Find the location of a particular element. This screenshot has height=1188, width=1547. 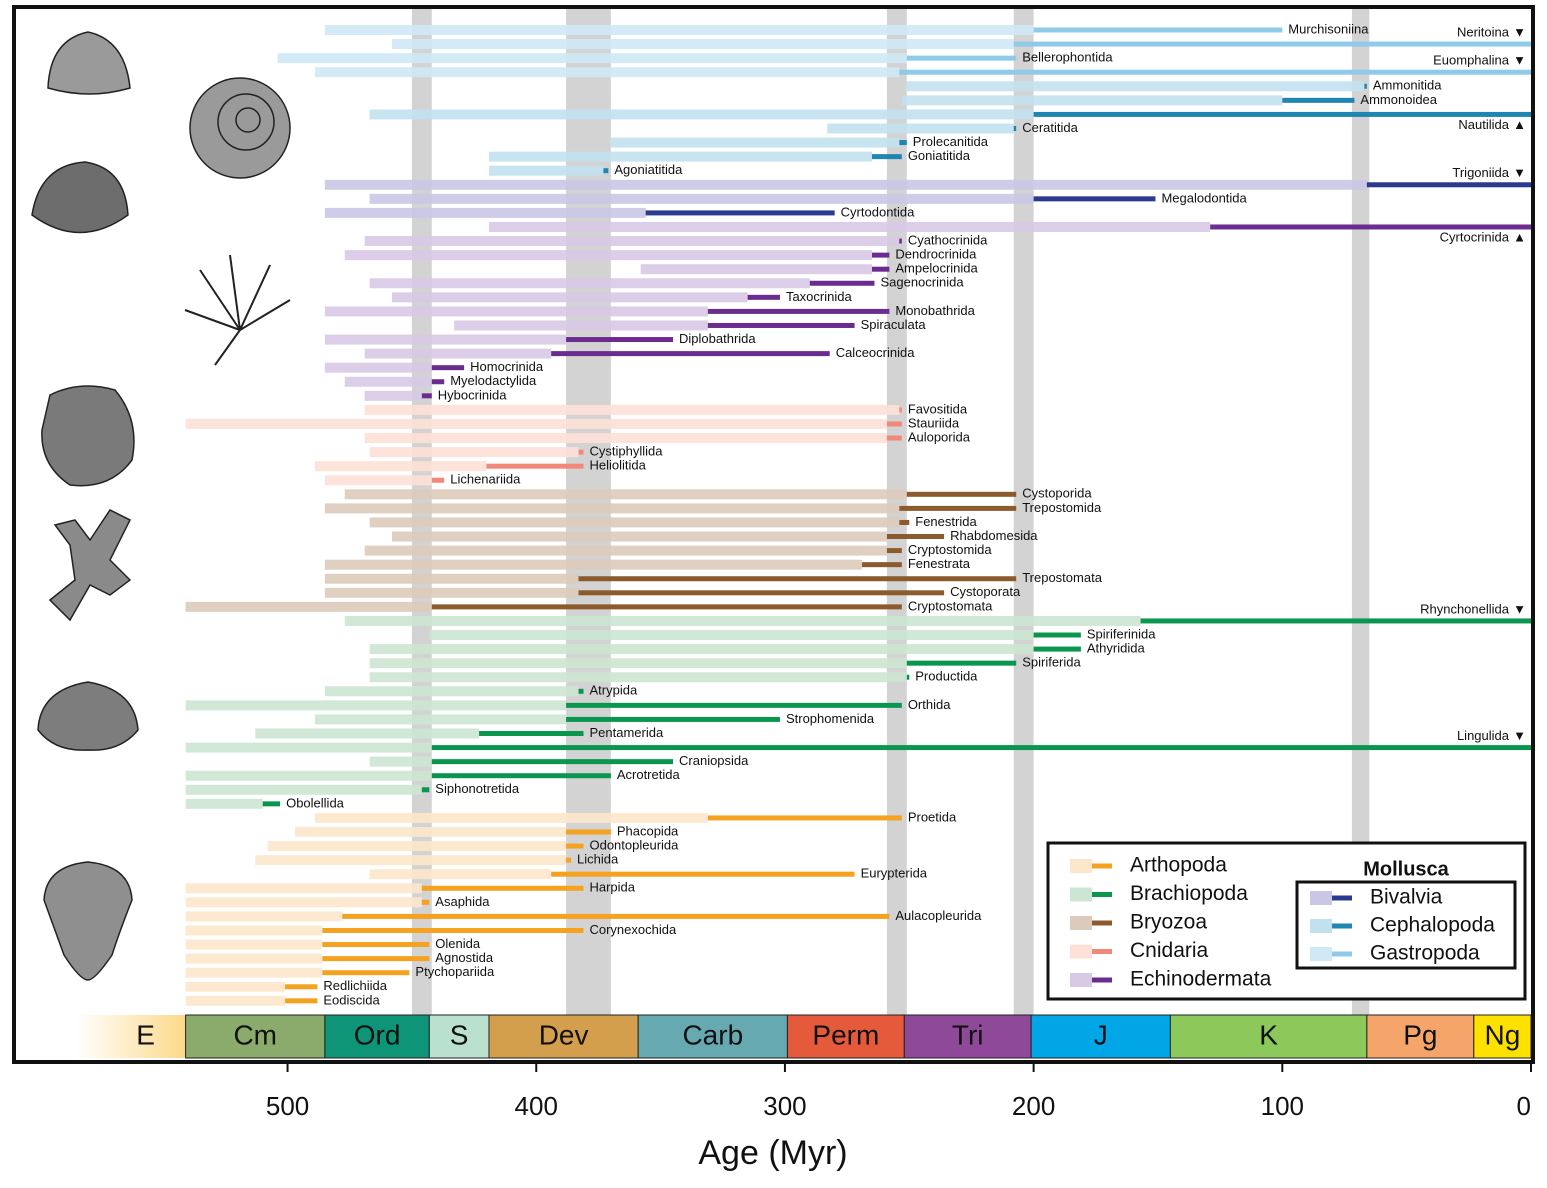

order-label: Auloporida is located at coordinates (939, 436).